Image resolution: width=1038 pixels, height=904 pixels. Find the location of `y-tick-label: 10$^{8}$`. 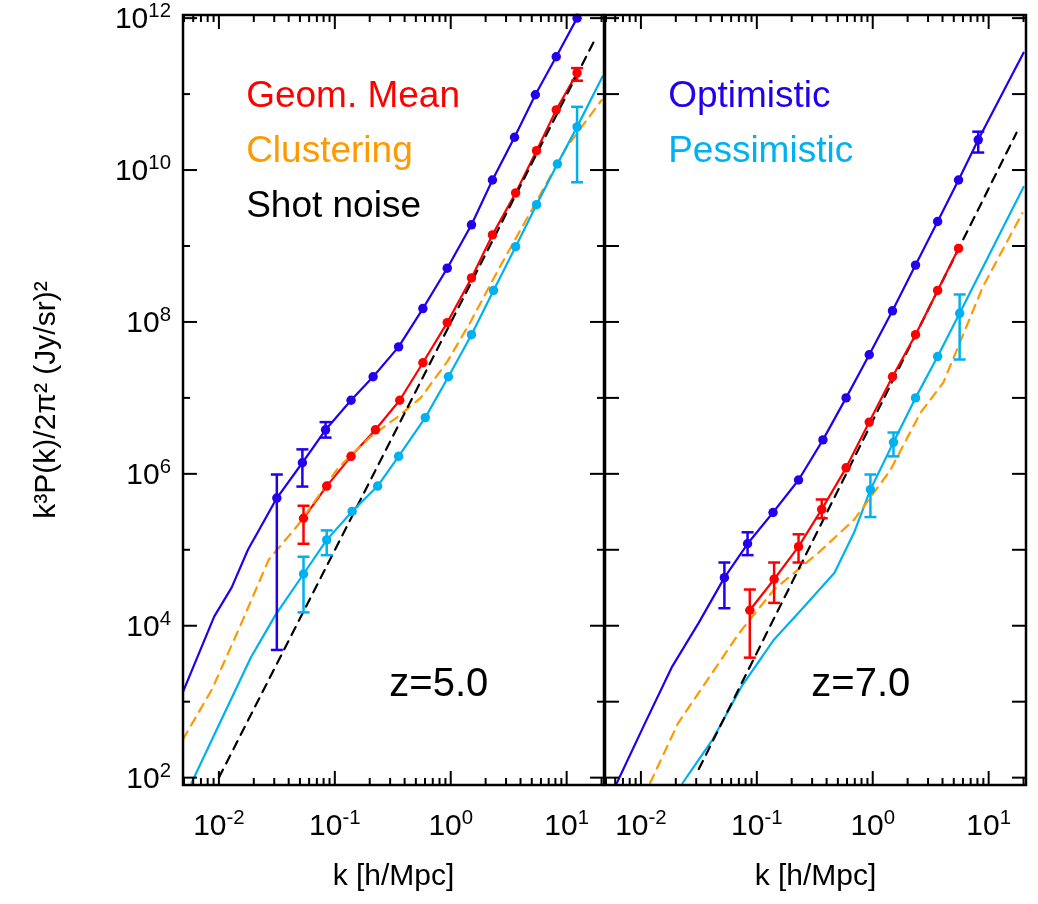

y-tick-label: 10$^{8}$ is located at coordinates (148, 320).